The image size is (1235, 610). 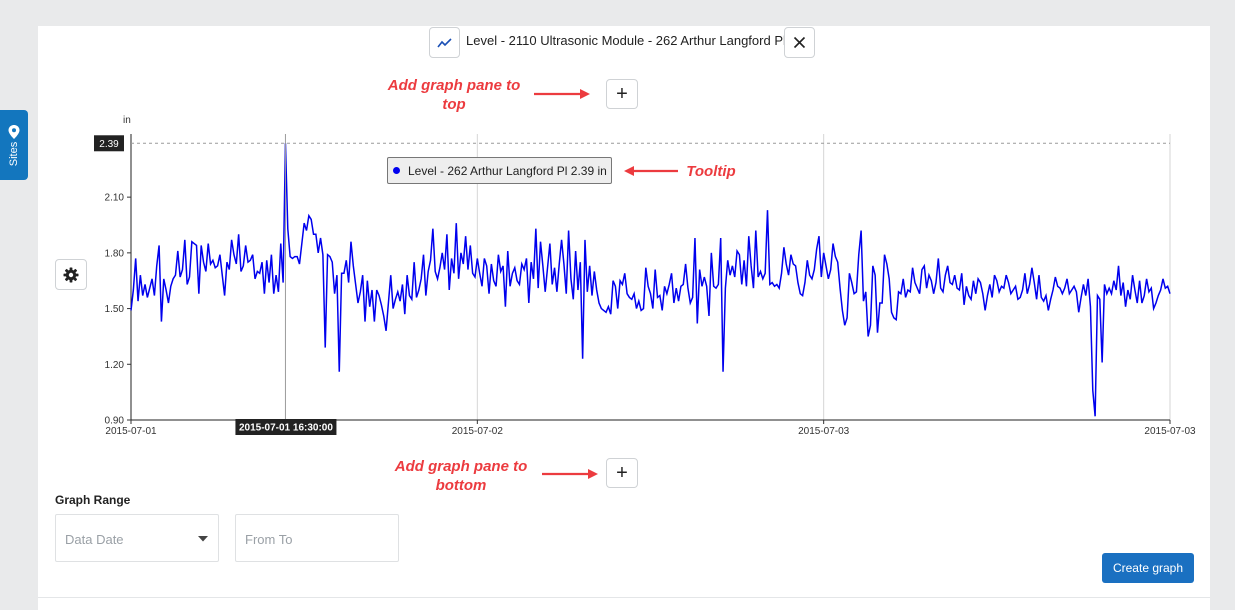 I want to click on add-pane-bottom-button: +, so click(x=622, y=473).